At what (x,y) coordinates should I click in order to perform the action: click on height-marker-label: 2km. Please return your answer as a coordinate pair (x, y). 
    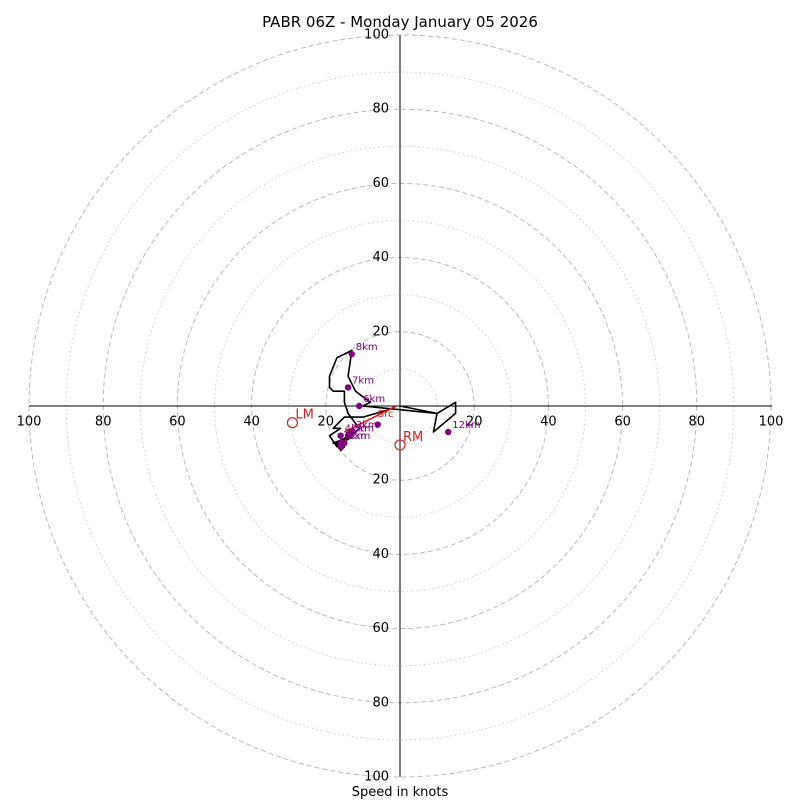
    Looking at the image, I should click on (363, 429).